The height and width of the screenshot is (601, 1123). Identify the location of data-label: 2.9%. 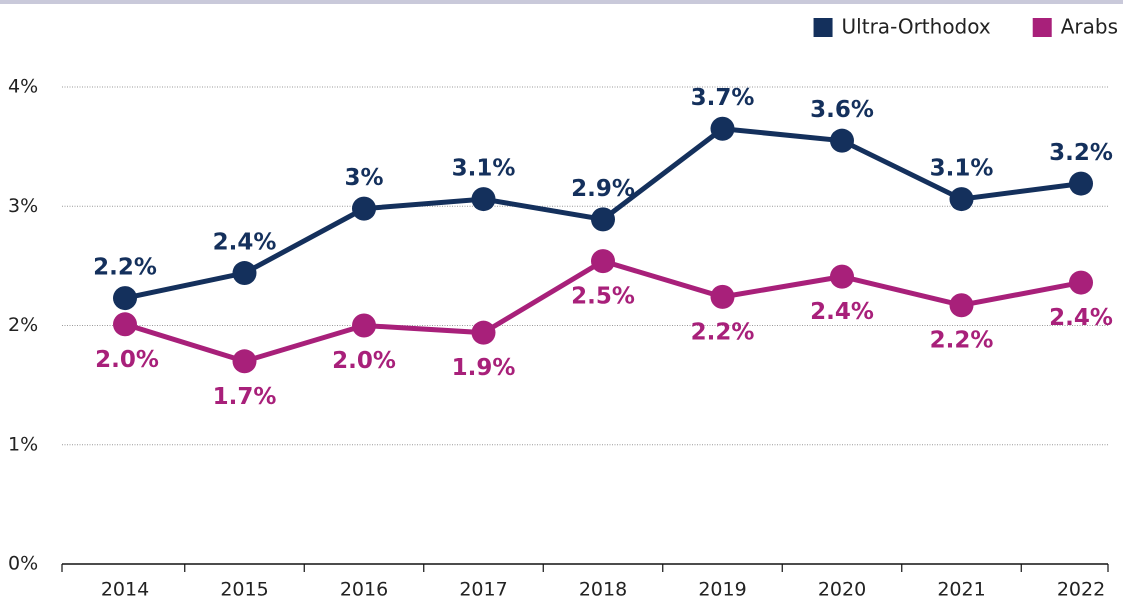
(603, 189).